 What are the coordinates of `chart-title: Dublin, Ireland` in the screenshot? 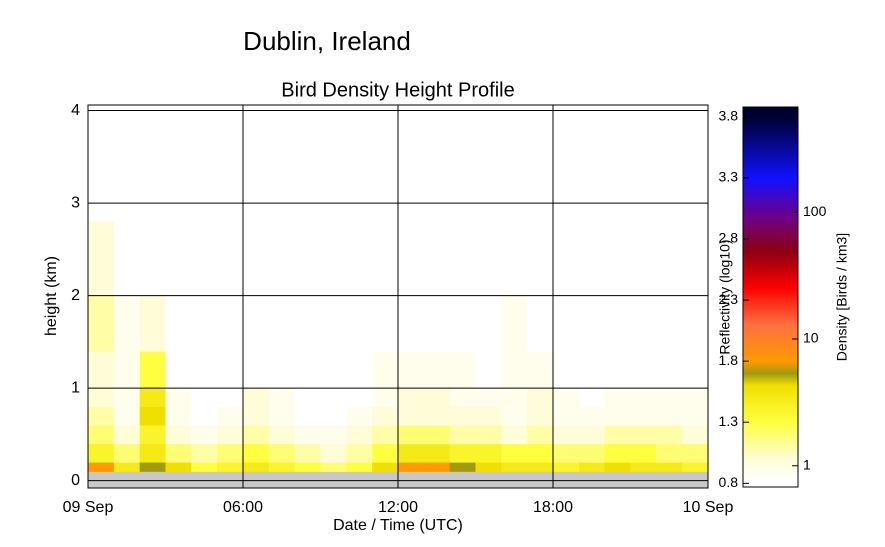 It's located at (327, 41).